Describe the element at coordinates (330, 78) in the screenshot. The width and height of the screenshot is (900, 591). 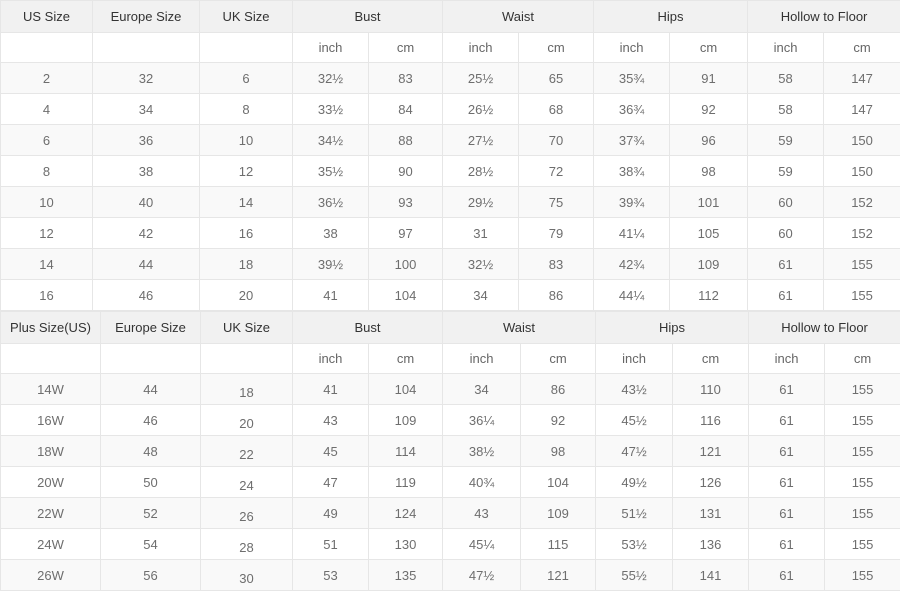
I see `table-cell: 32½` at that location.